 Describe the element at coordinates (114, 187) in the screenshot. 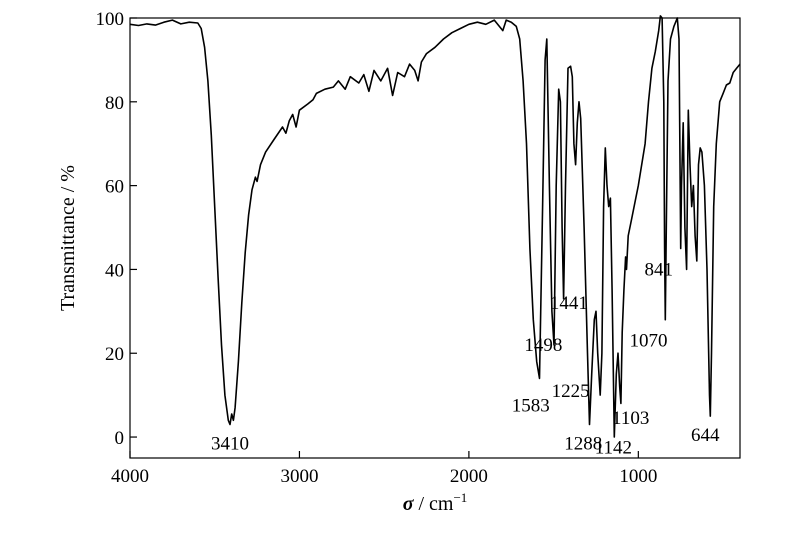

I see `y-tick-label: 60` at that location.